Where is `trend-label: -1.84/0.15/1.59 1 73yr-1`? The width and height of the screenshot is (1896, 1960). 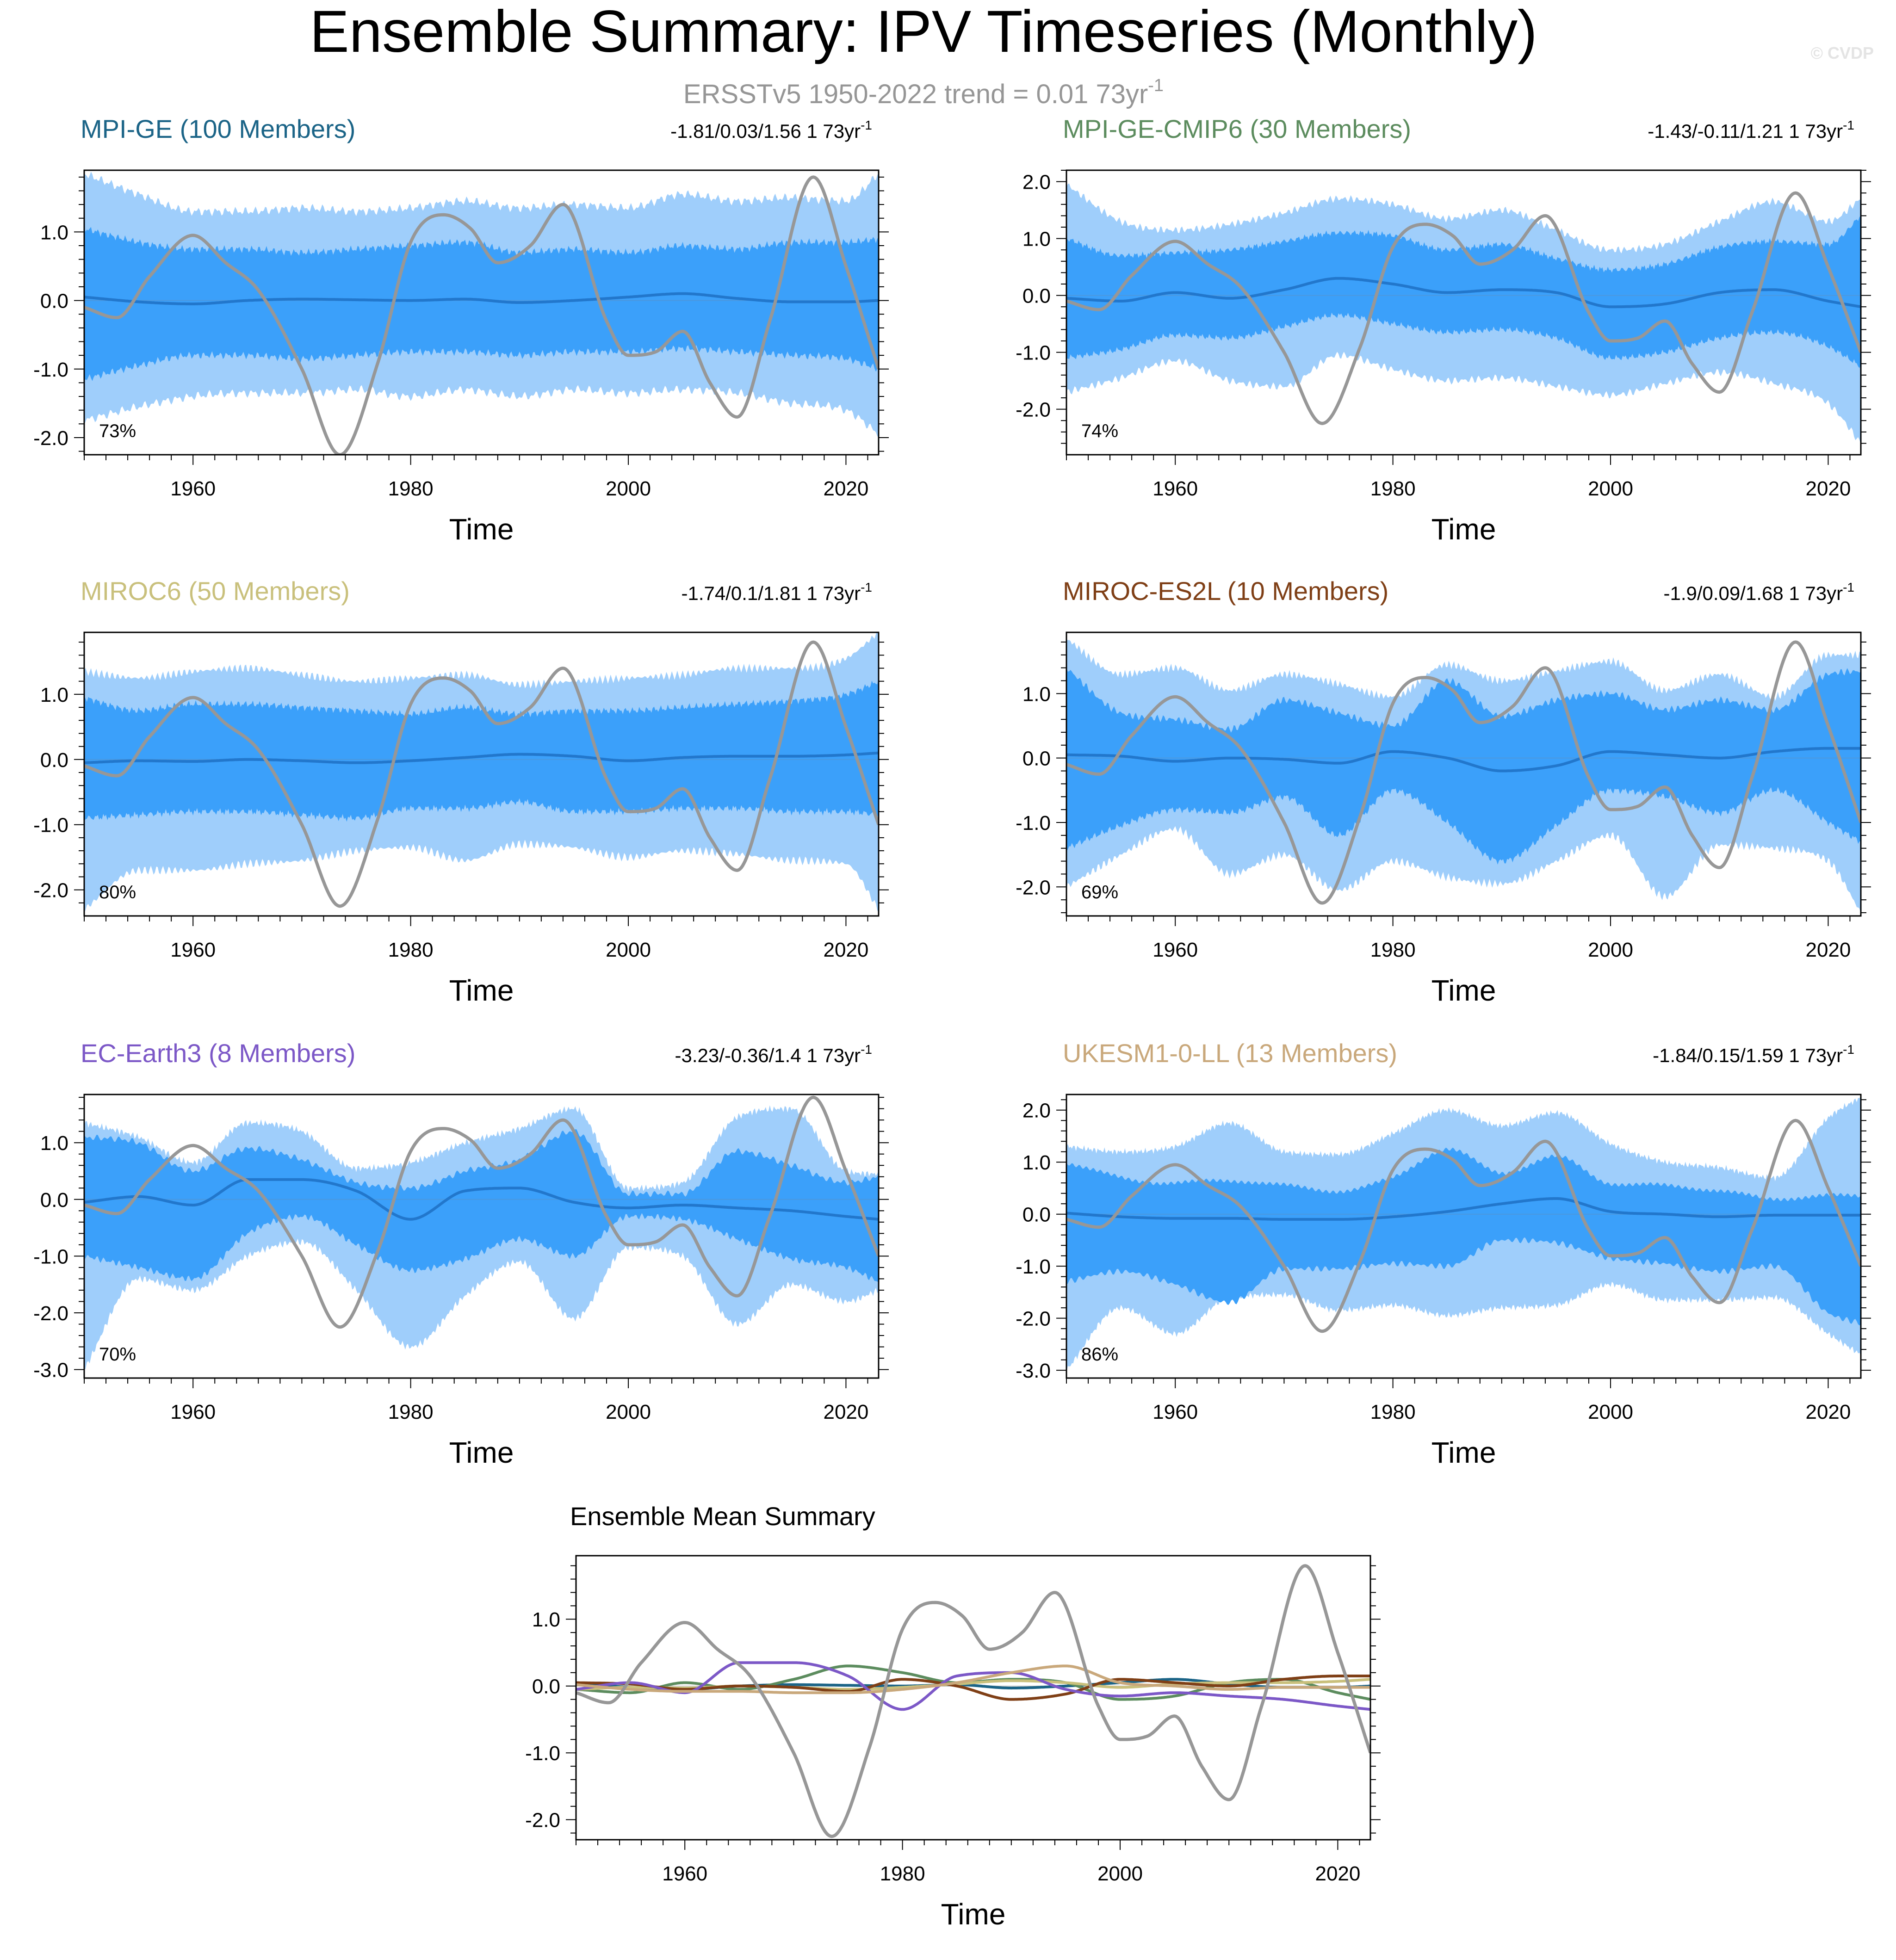
trend-label: -1.84/0.15/1.59 1 73yr-1 is located at coordinates (1753, 1054).